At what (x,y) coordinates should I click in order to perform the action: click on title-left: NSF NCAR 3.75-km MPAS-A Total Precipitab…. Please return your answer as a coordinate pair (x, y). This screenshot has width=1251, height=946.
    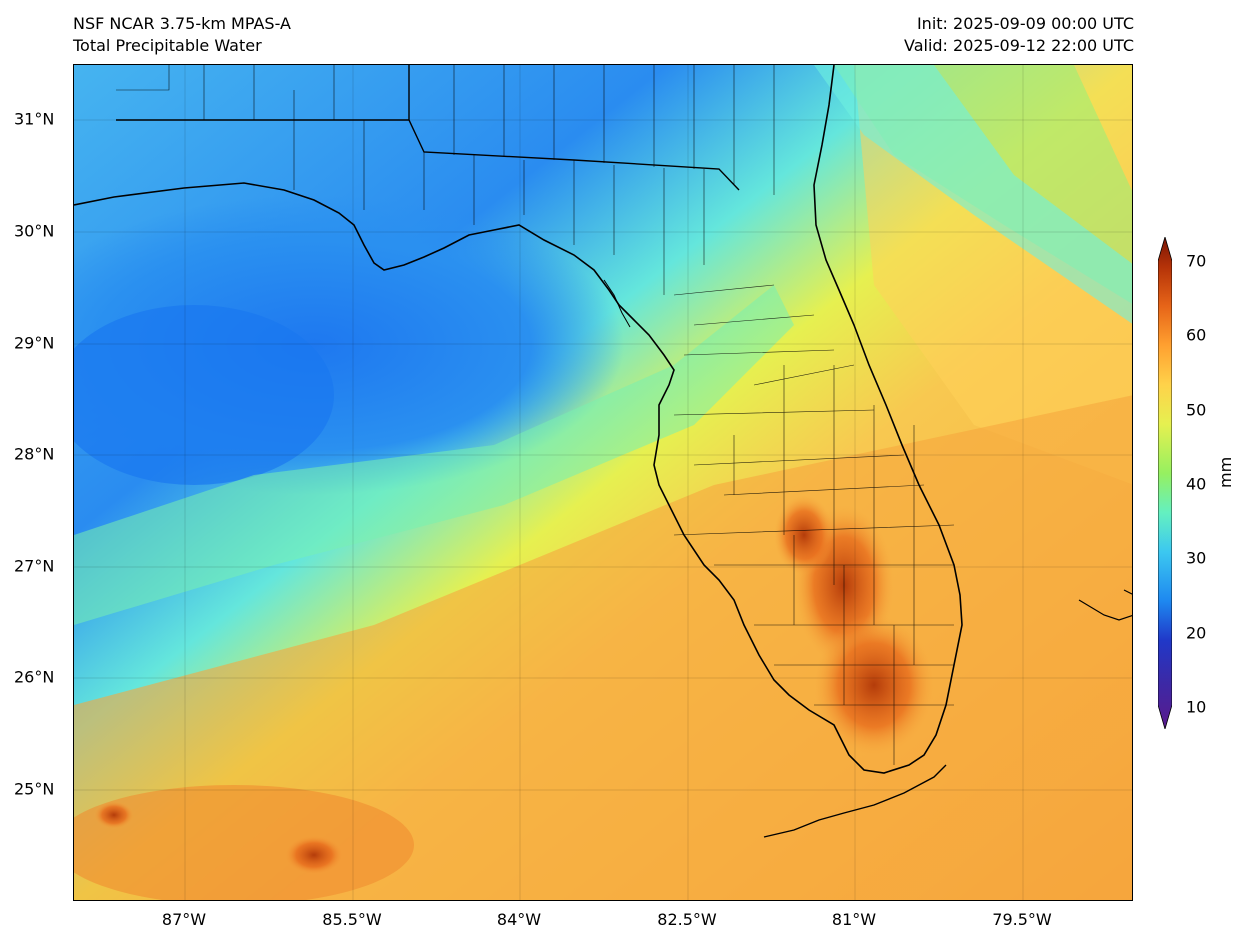
    Looking at the image, I should click on (182, 35).